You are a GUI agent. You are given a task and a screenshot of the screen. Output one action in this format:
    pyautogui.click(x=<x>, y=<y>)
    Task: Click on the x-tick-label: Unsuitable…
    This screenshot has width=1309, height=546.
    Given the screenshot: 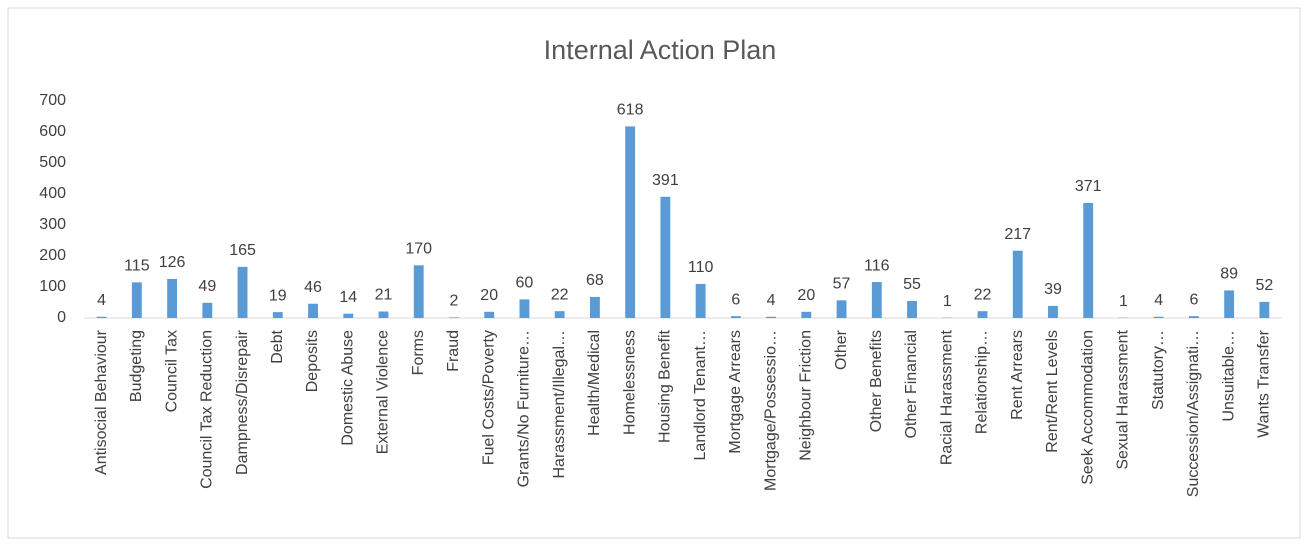 What is the action you would take?
    pyautogui.click(x=1228, y=376)
    